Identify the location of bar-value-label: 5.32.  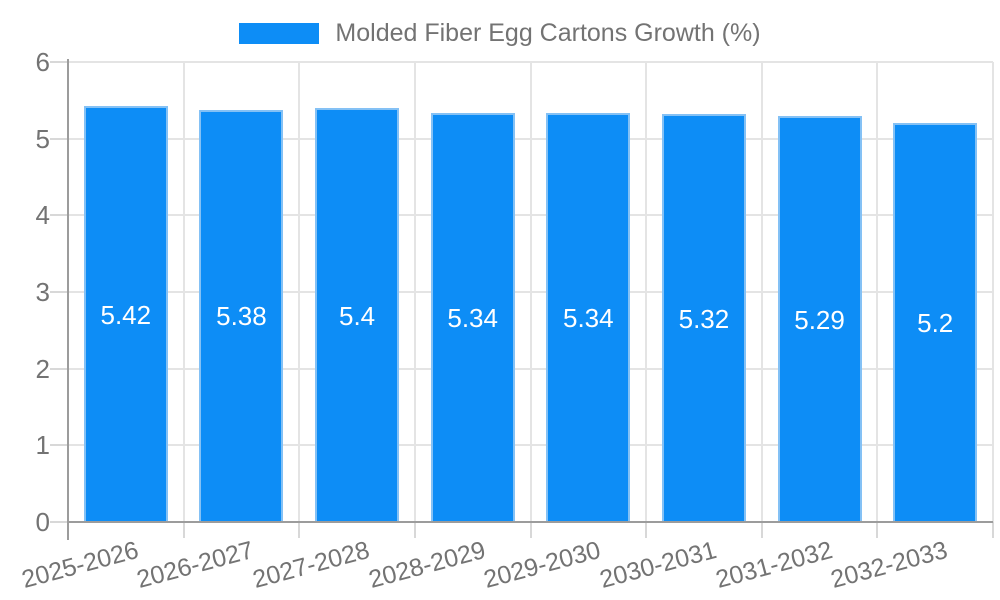
(704, 318).